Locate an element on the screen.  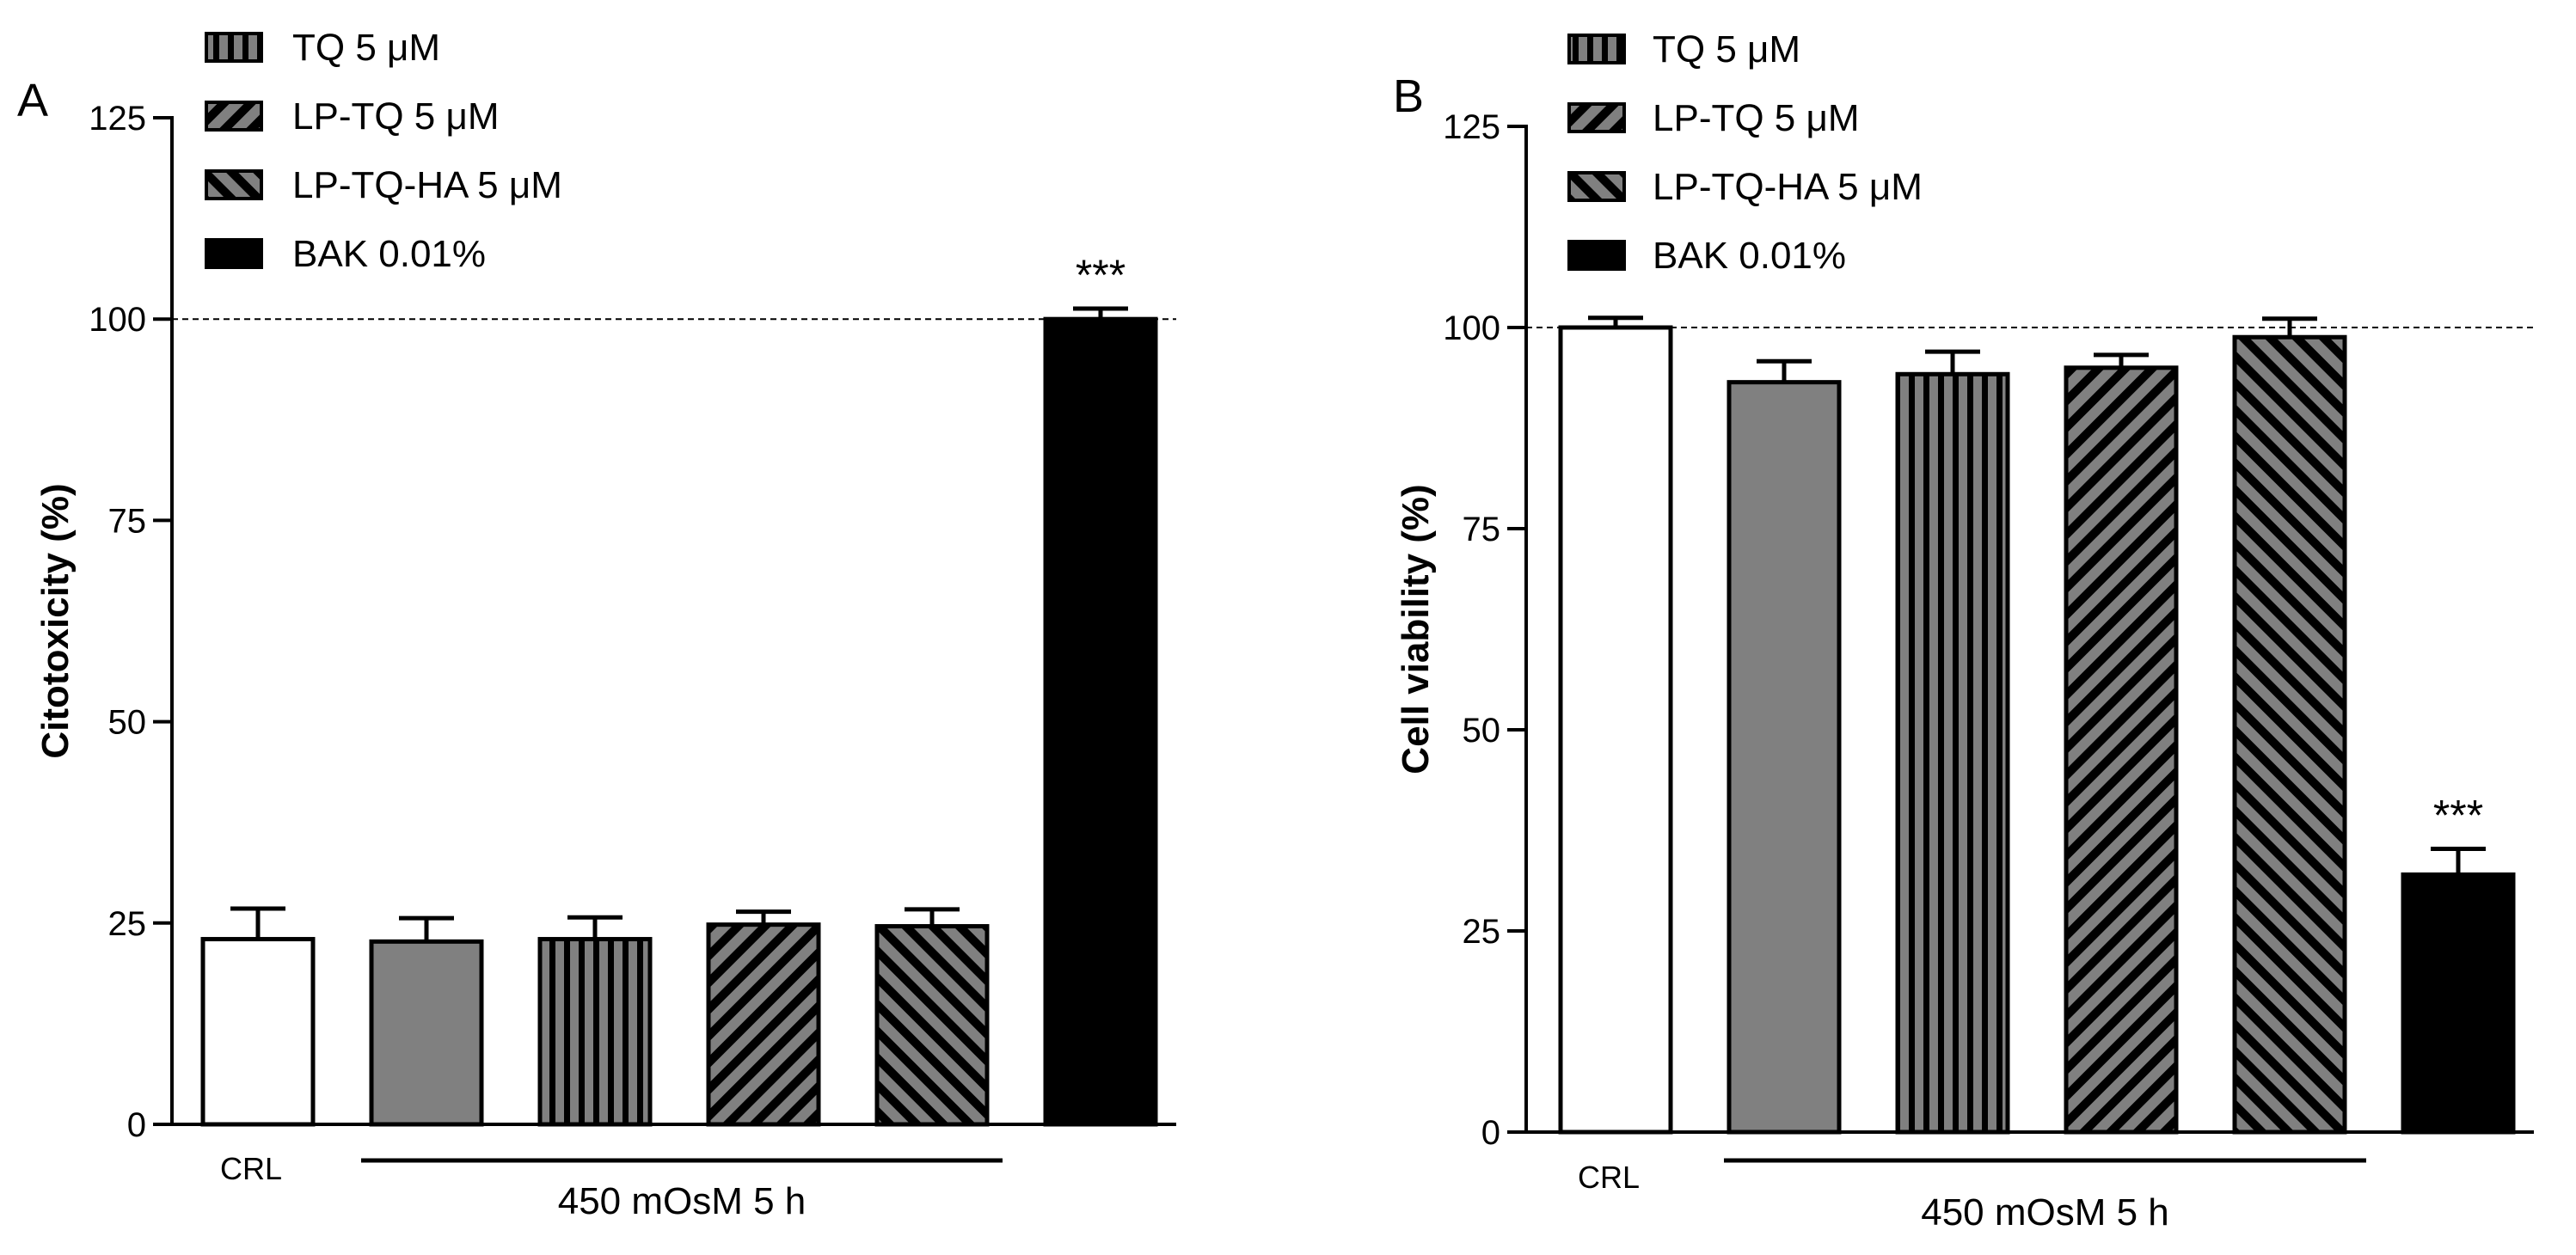
y-axis-label: Cell viability (%) is located at coordinates (1416, 629).